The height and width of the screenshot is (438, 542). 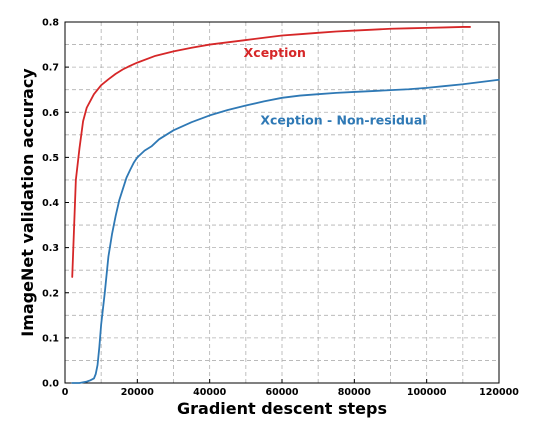 I want to click on x-axis-ticks: 0 20000 40000 60000 80000 100000 120000, so click(x=291, y=388).